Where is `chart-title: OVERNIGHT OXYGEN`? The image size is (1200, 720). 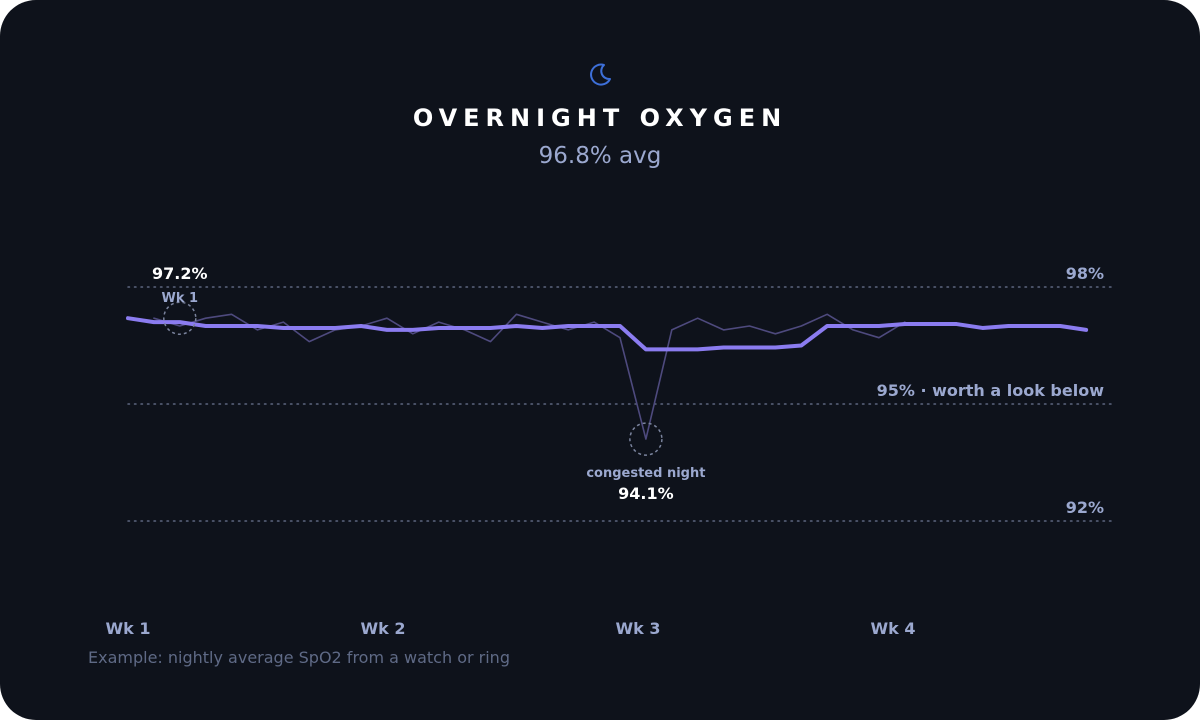 chart-title: OVERNIGHT OXYGEN is located at coordinates (600, 118).